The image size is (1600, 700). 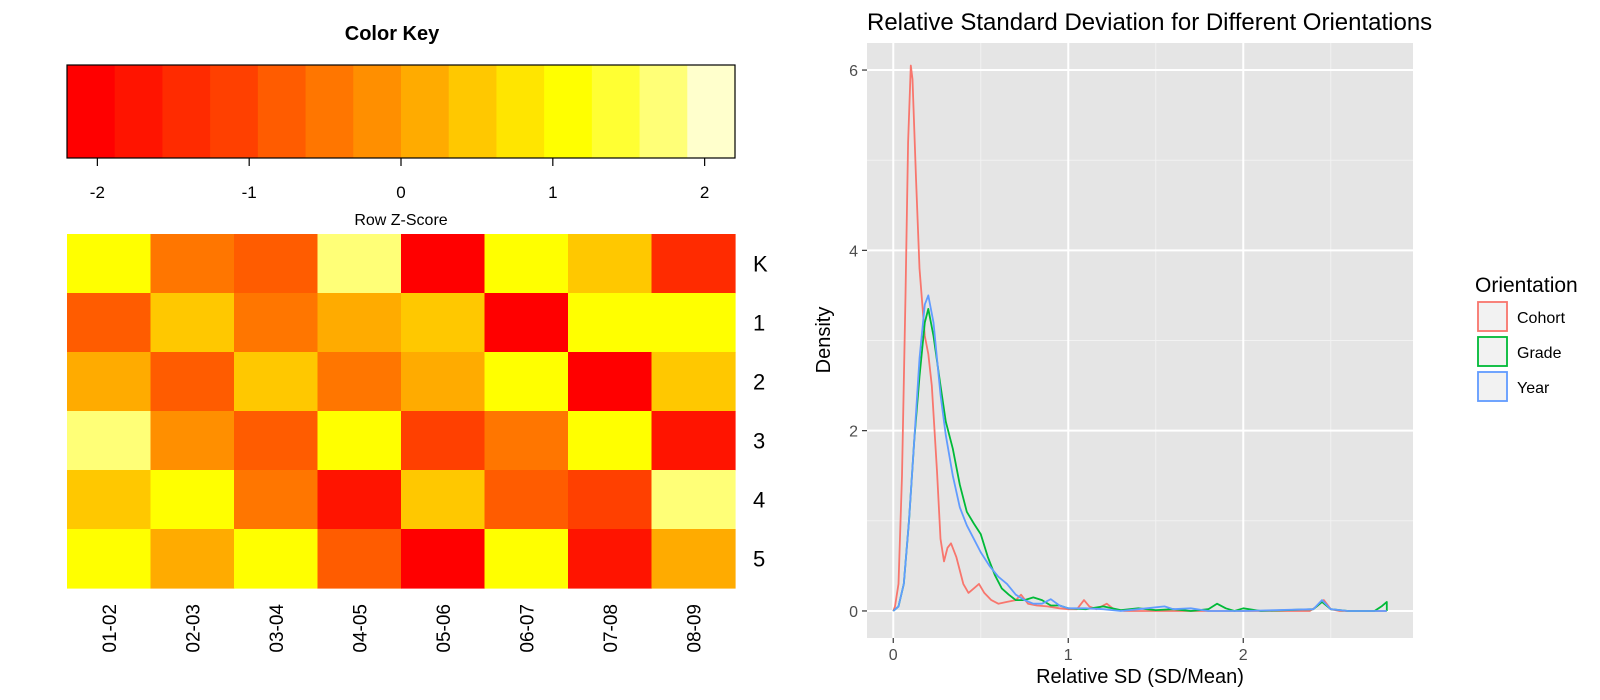 I want to click on heatmap-column-label: 01-02, so click(x=110, y=628).